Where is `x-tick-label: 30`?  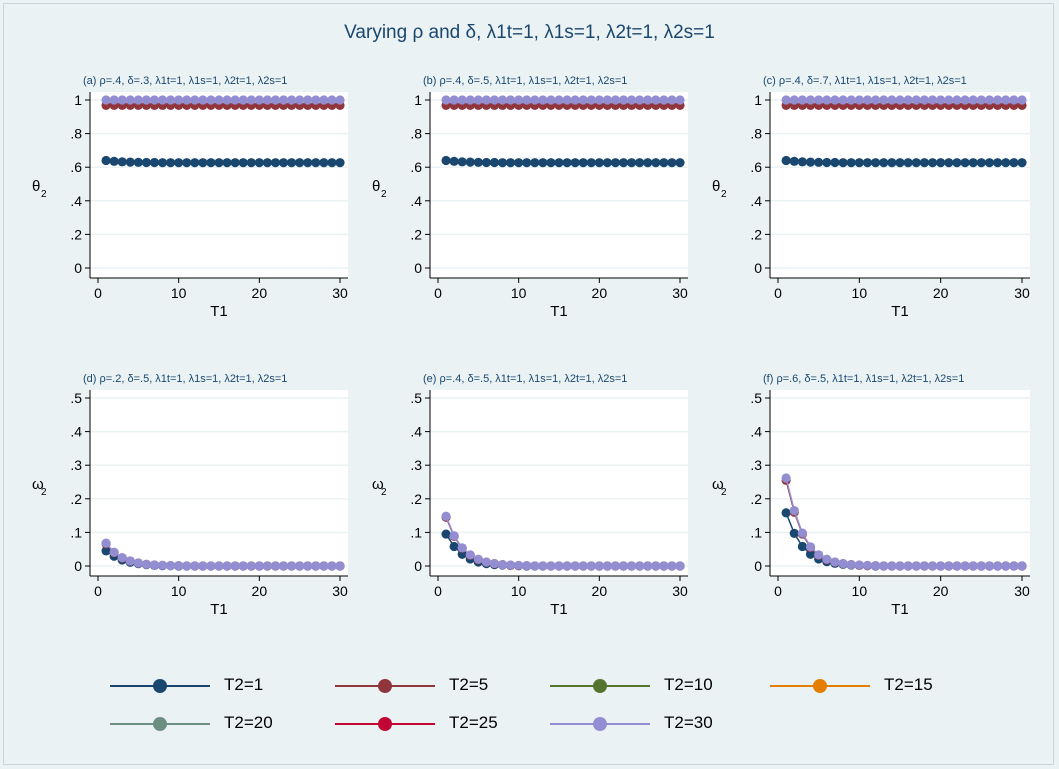 x-tick-label: 30 is located at coordinates (680, 293).